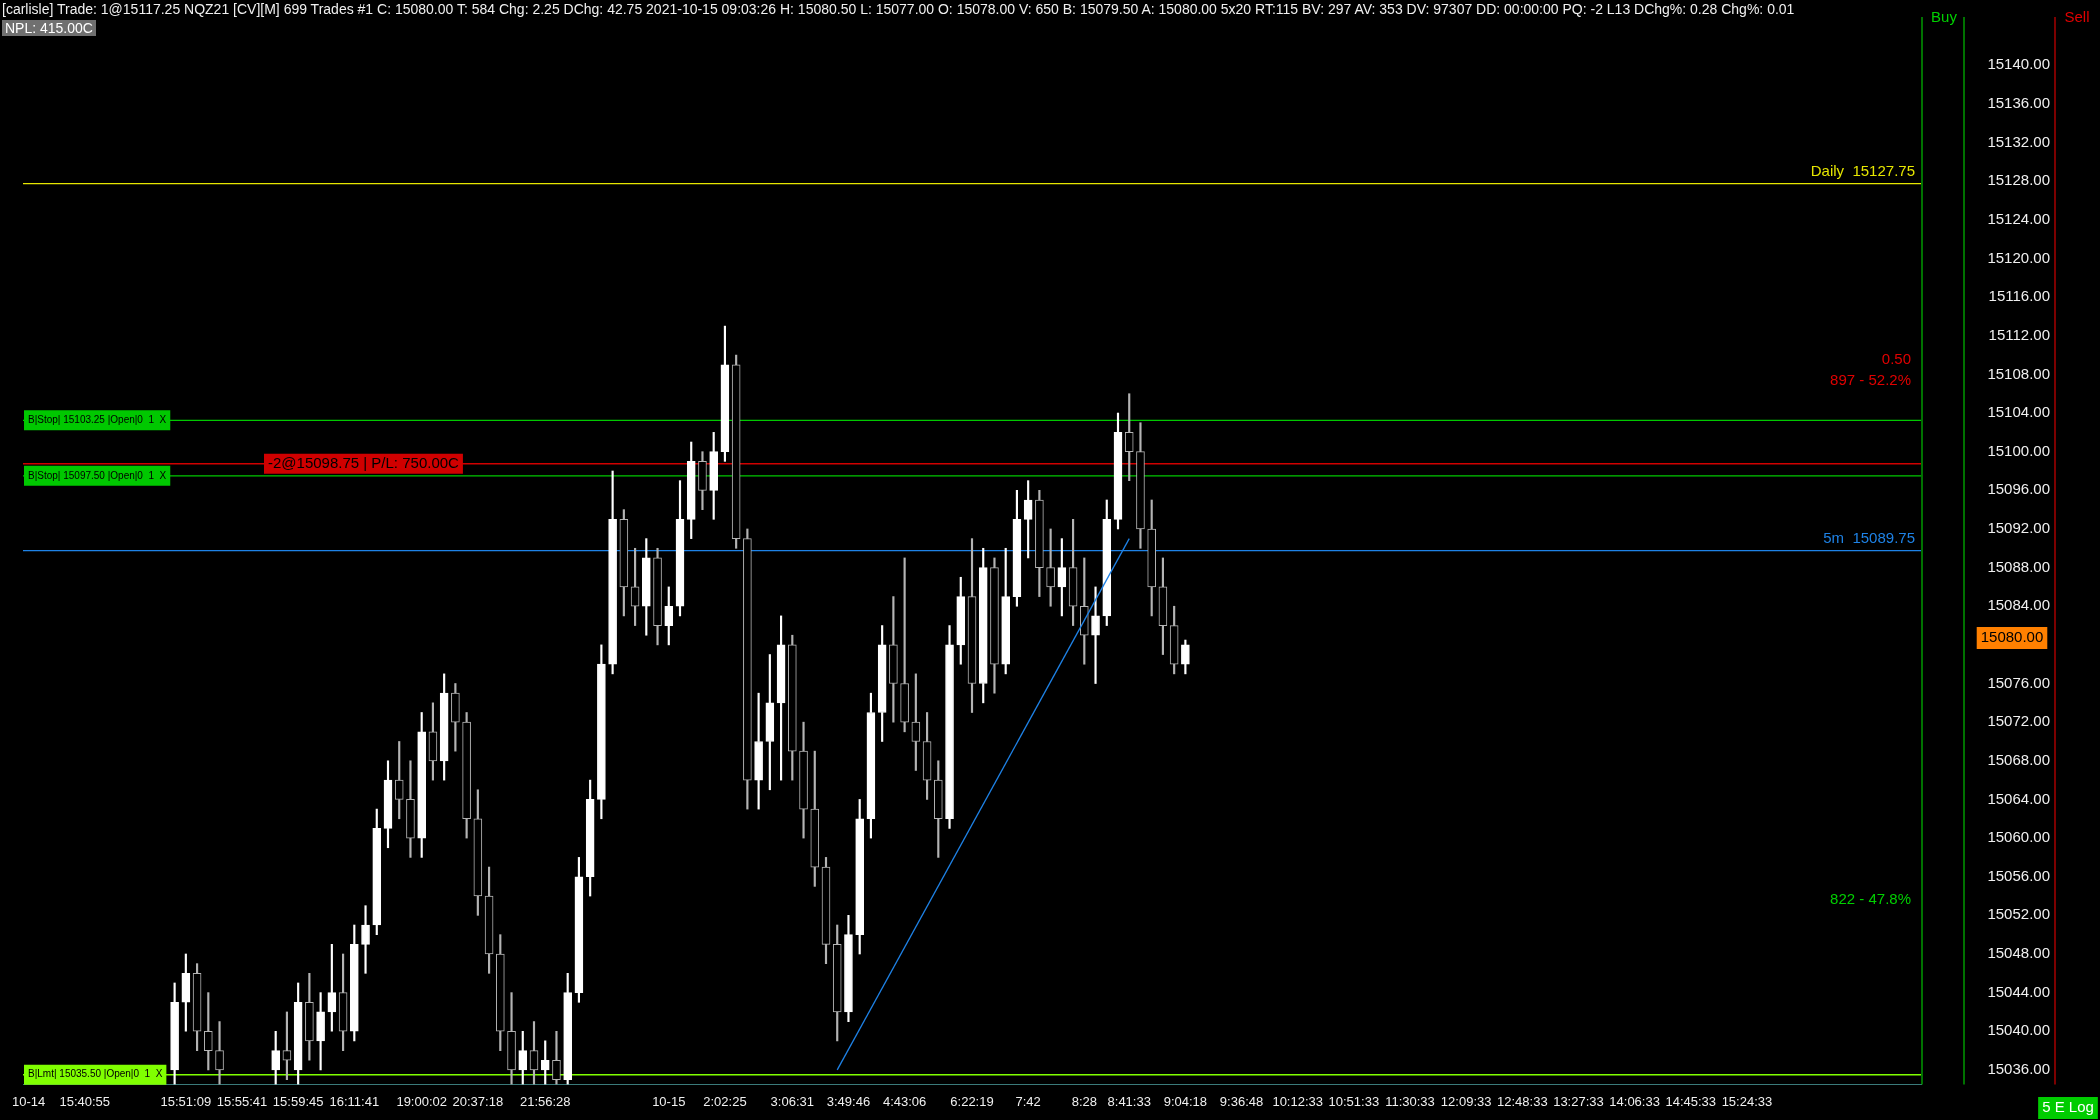 The width and height of the screenshot is (2100, 1120). I want to click on x-tick-label: 14:45:33, so click(1691, 1101).